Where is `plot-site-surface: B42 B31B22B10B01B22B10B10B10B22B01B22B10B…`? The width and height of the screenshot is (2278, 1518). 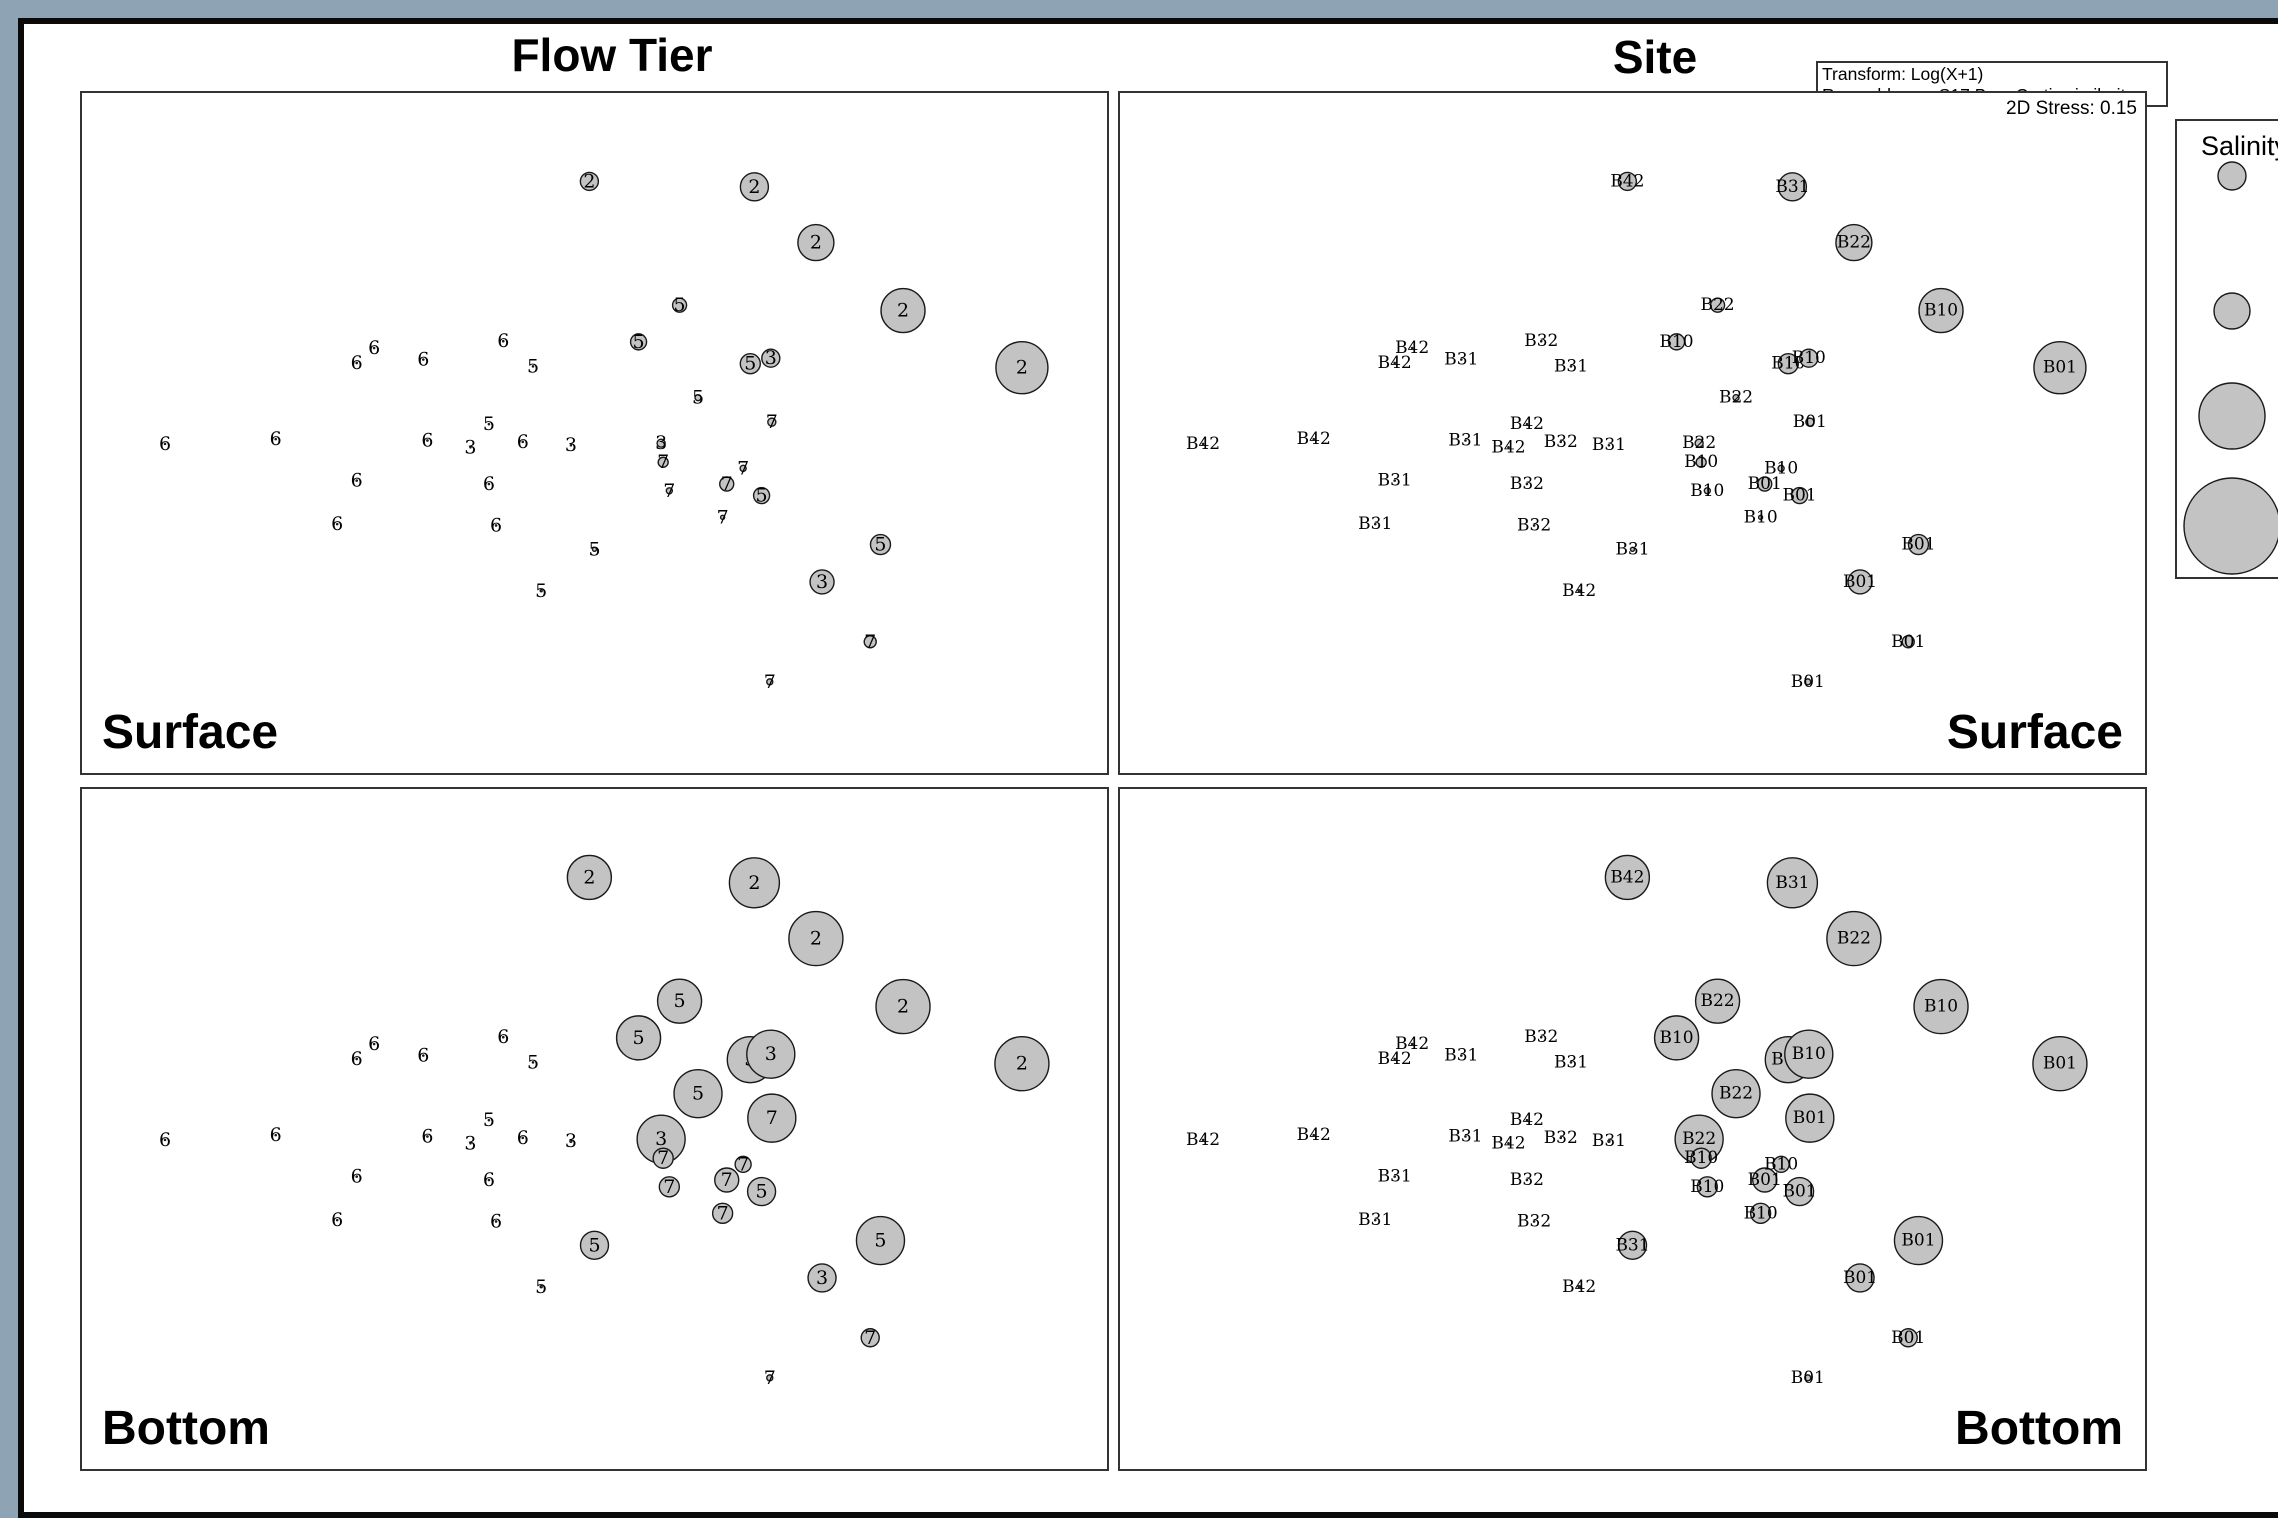
plot-site-surface: B42 B31B22B10B01B22B10B10B10B22B01B22B10B… is located at coordinates (1636, 431).